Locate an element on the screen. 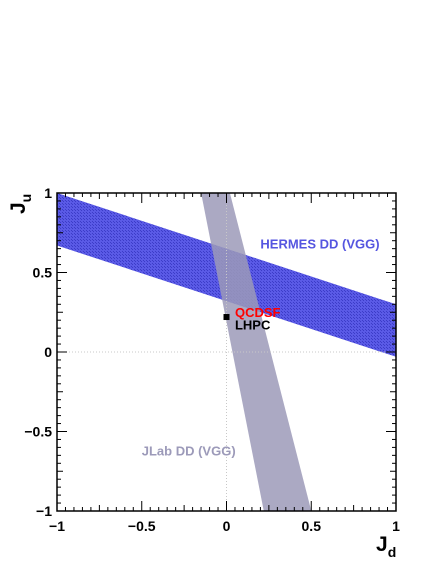 This screenshot has height=564, width=436. x-axis-label: Jd is located at coordinates (386, 546).